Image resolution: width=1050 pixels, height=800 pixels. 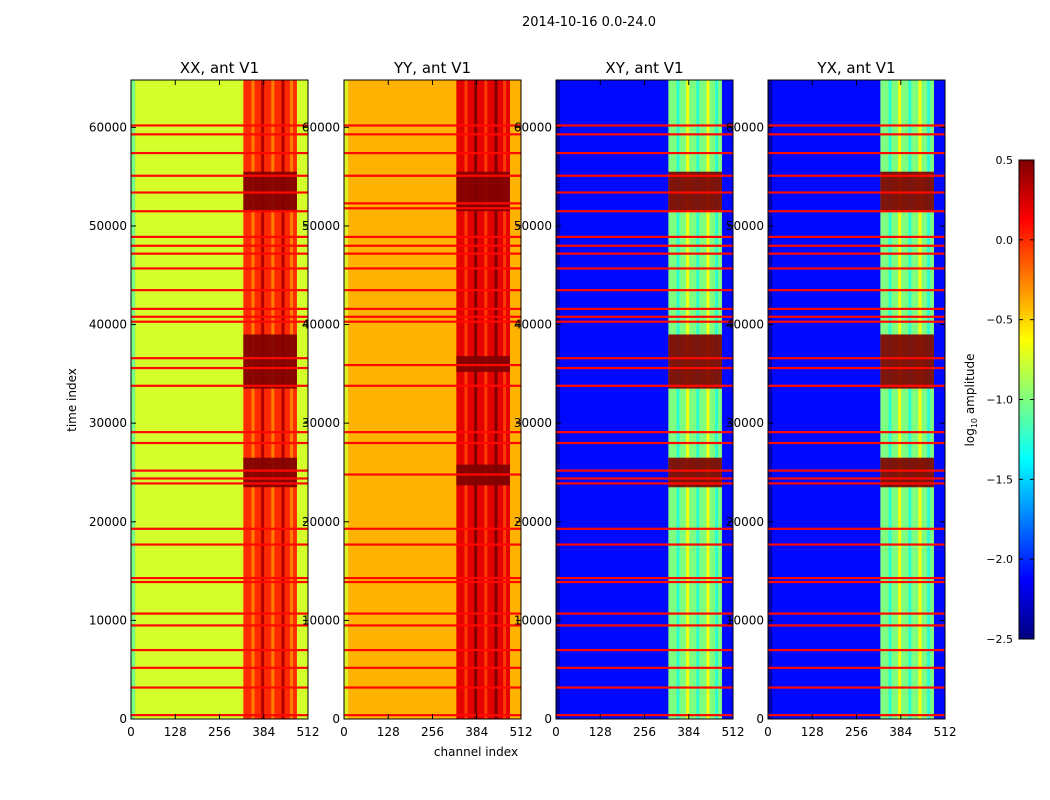 What do you see at coordinates (533, 522) in the screenshot?
I see `y-tick-label: 20000` at bounding box center [533, 522].